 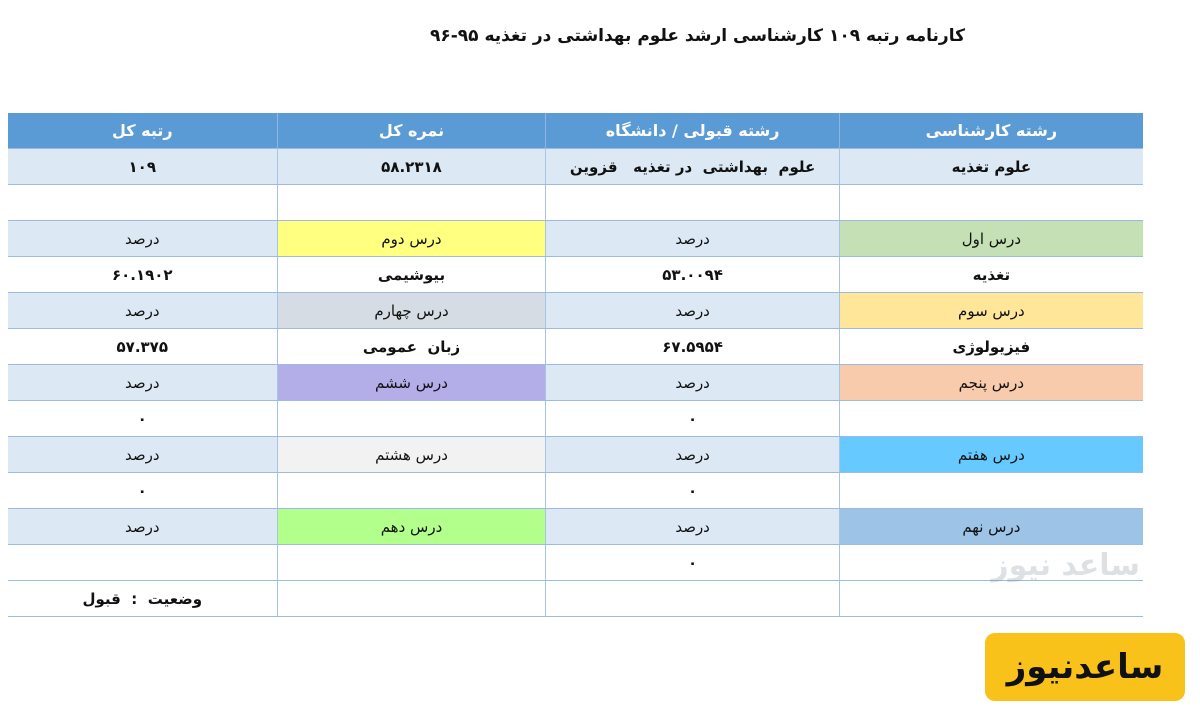 What do you see at coordinates (143, 166) in the screenshot?
I see `summary-total-rank: ۱۰۹` at bounding box center [143, 166].